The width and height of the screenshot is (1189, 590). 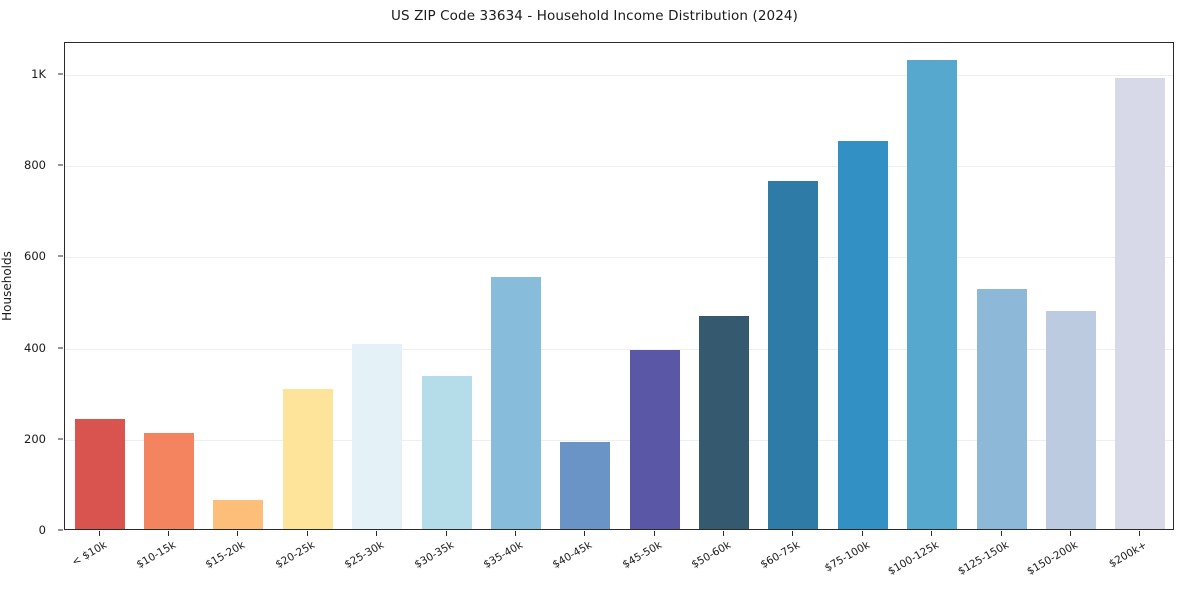 What do you see at coordinates (364, 555) in the screenshot?
I see `x-tick-label: $25-30k` at bounding box center [364, 555].